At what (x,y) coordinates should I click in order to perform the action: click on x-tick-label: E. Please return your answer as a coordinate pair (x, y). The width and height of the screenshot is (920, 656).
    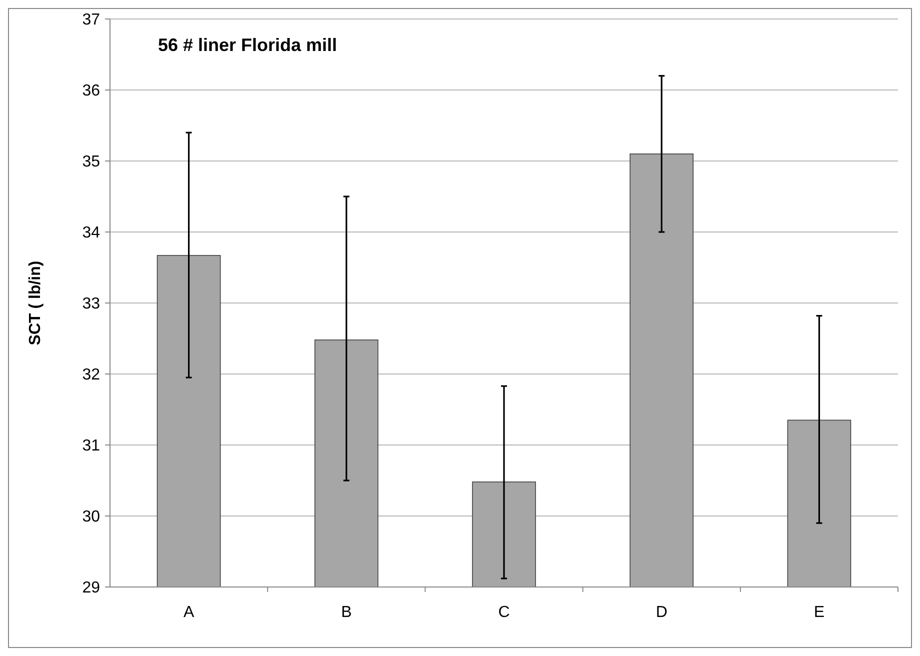
    Looking at the image, I should click on (819, 612).